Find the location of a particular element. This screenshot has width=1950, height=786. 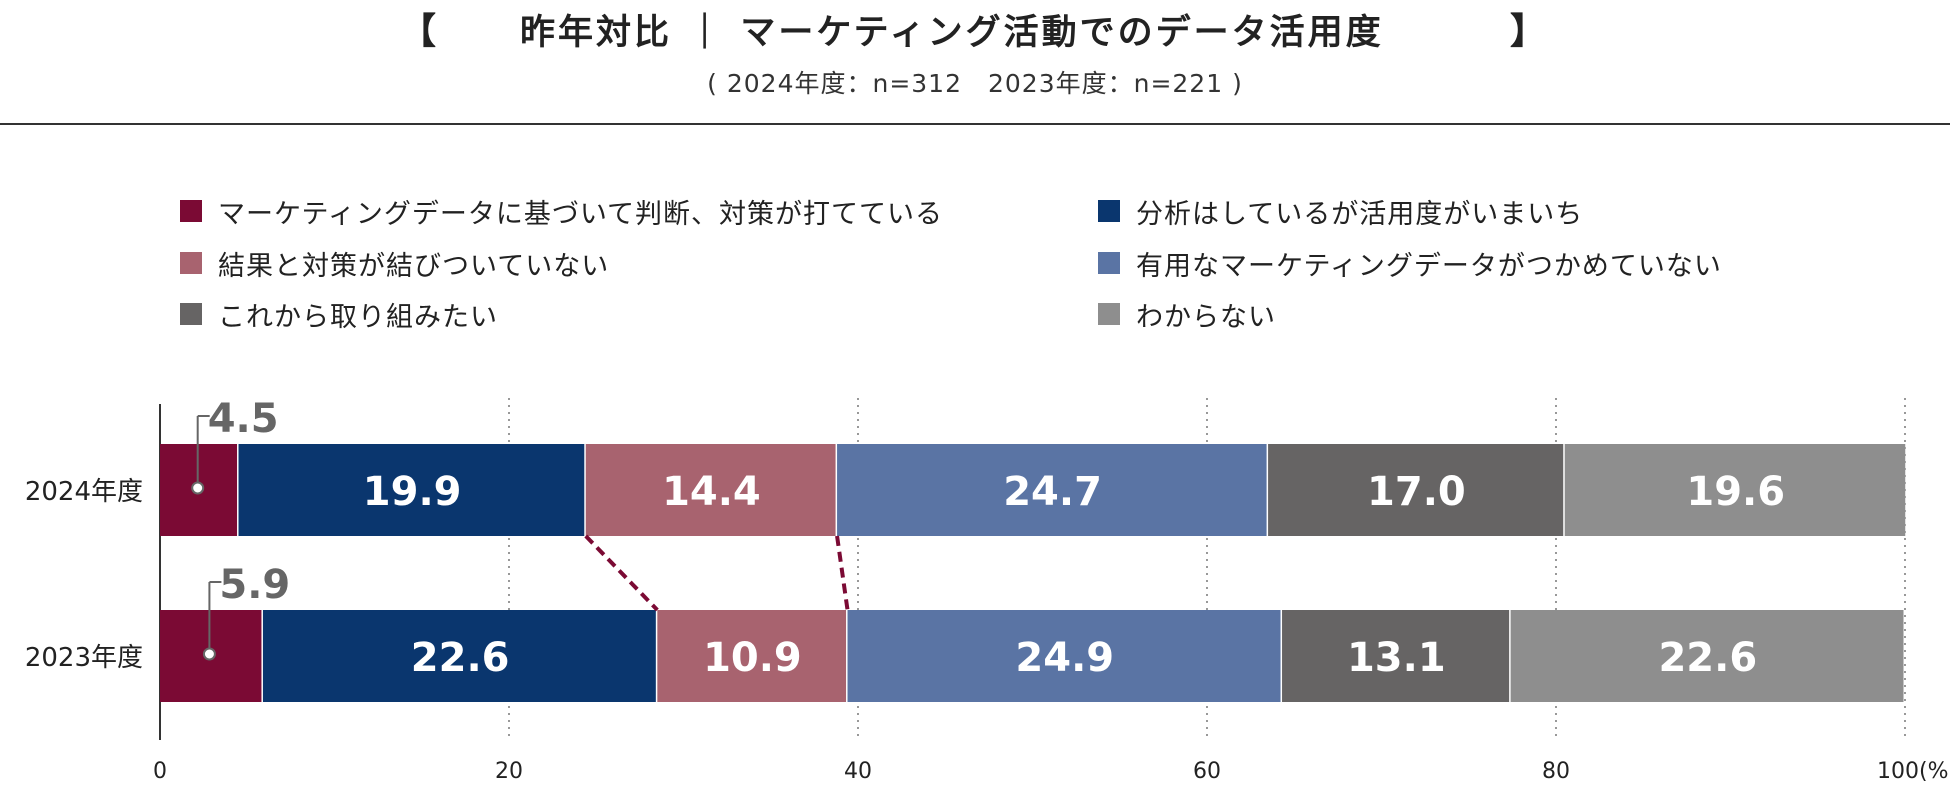

x-tick-label: 20 is located at coordinates (509, 771).